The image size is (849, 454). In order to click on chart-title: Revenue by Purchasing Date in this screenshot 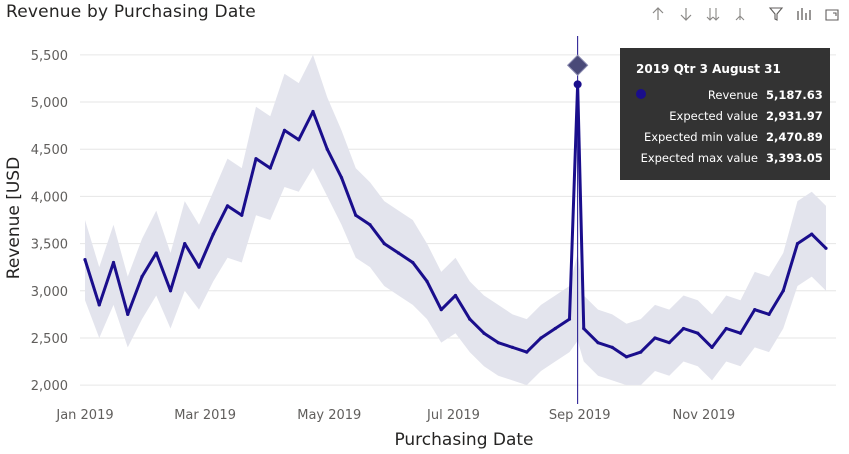, I will do `click(131, 12)`.